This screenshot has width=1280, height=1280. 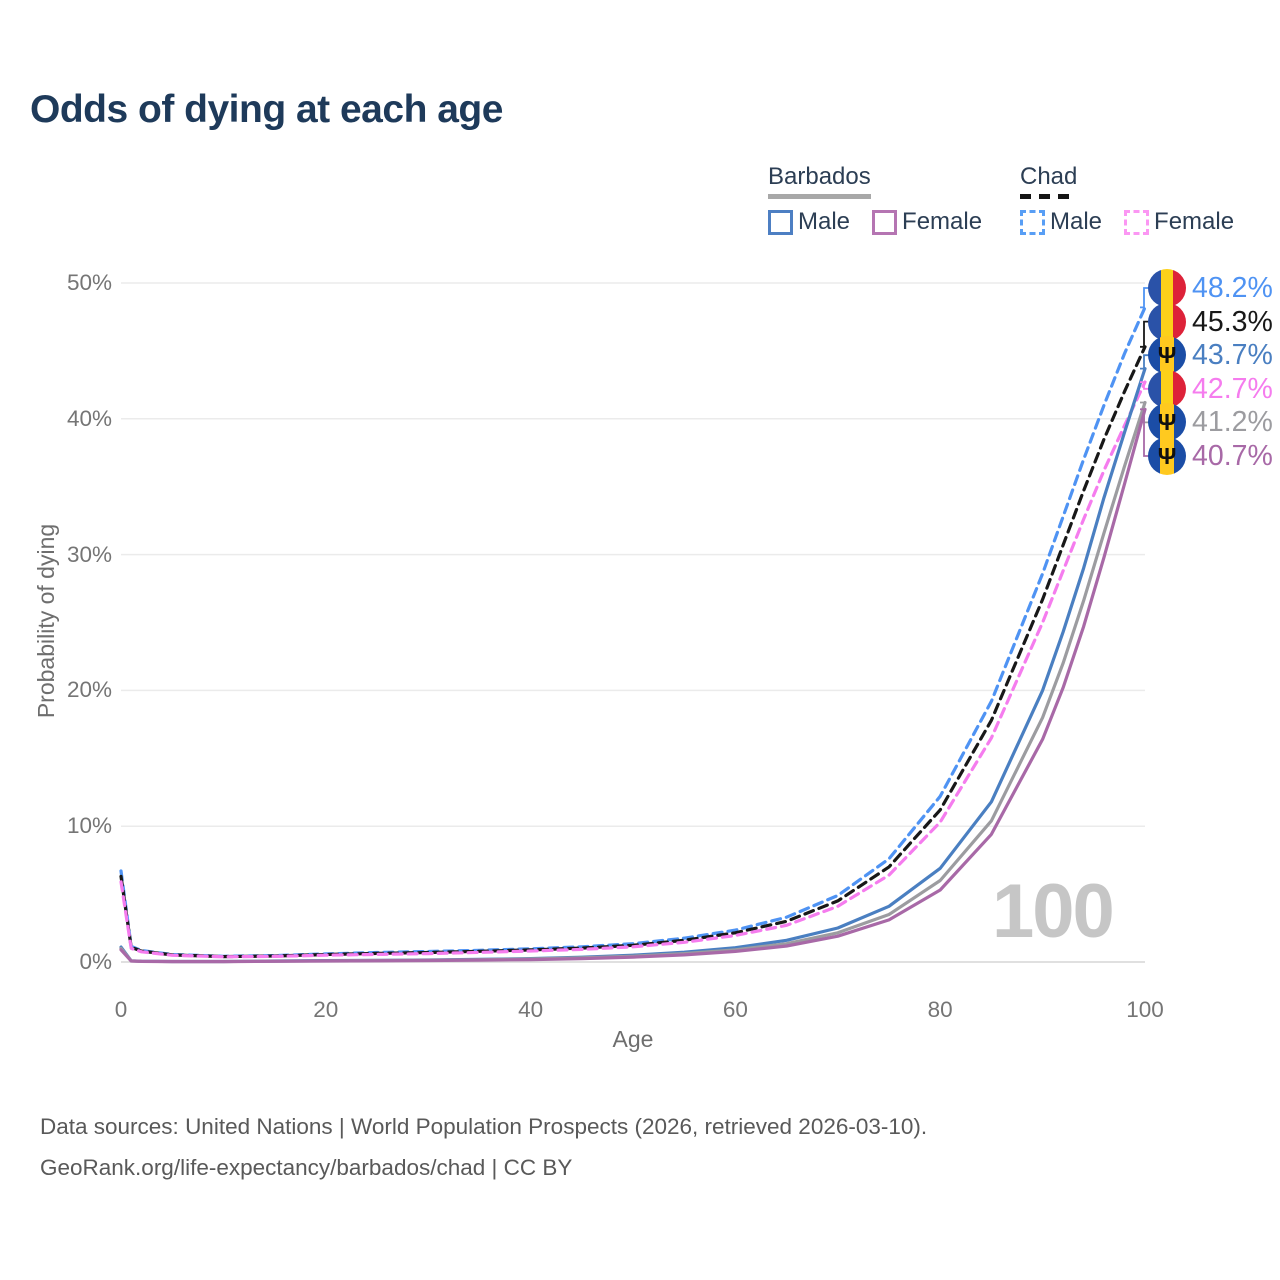 What do you see at coordinates (1127, 199) in the screenshot?
I see `legend-group-chad: Chad Male Female` at bounding box center [1127, 199].